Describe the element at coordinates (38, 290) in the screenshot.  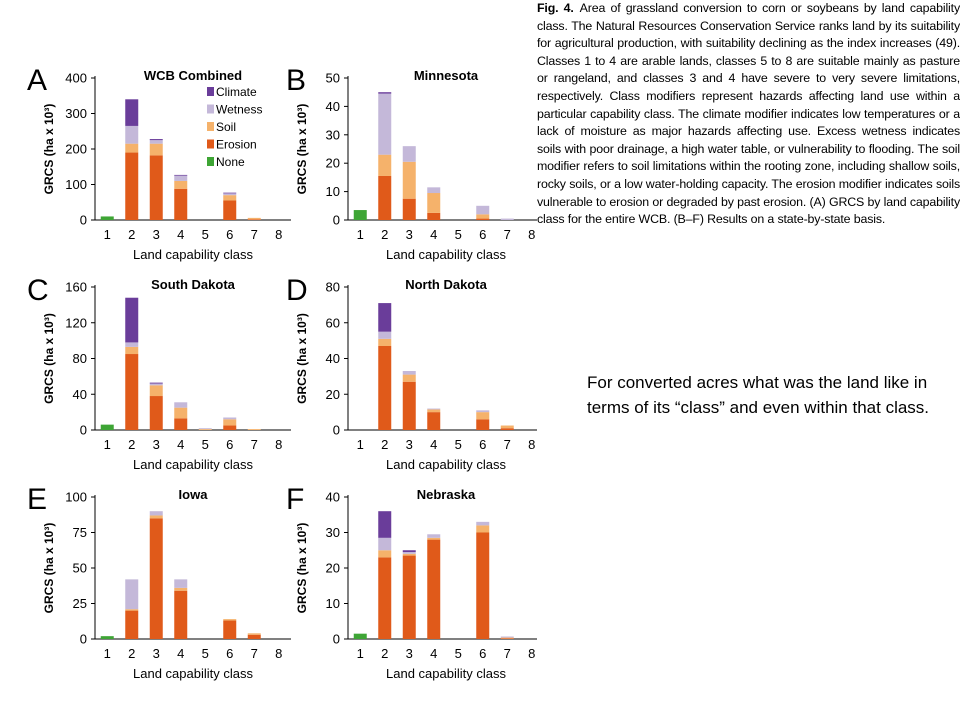
I see `panel-letter: C` at that location.